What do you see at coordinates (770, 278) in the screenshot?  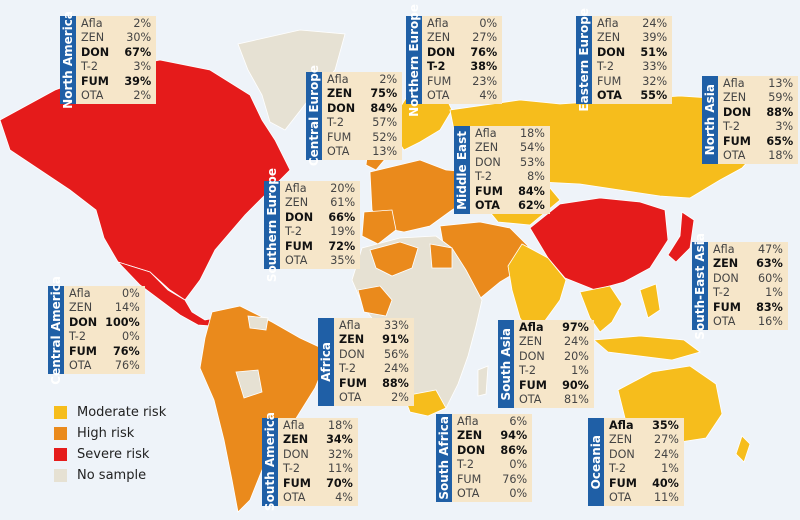 I see `toxin-value: 60%` at bounding box center [770, 278].